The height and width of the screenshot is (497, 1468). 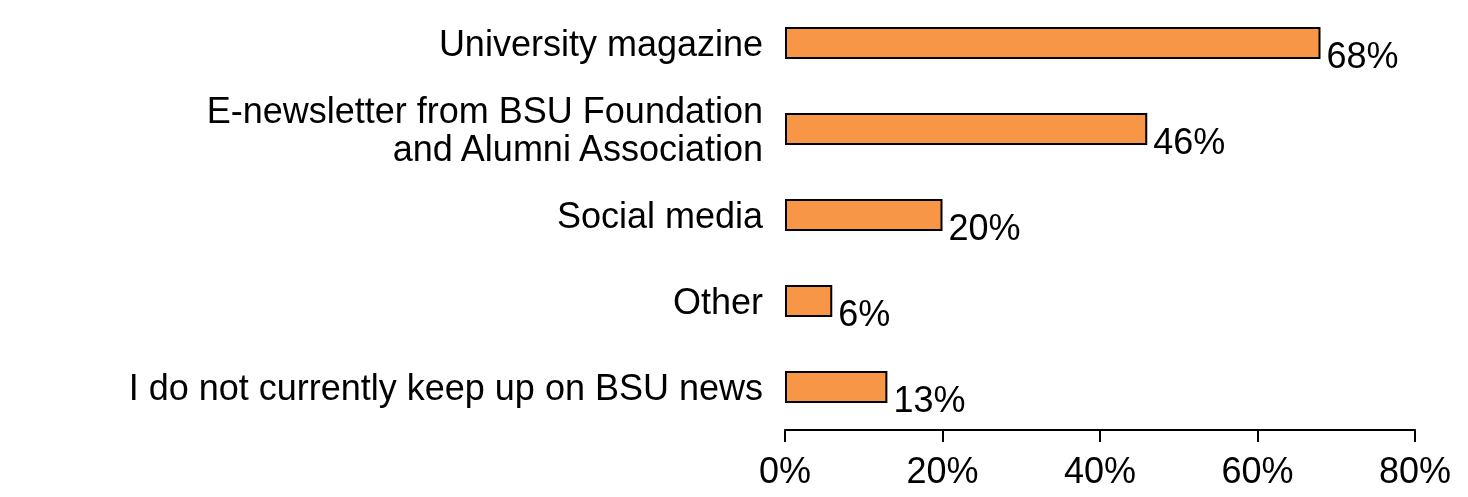 I want to click on y-tick-label: Social media, so click(x=660, y=215).